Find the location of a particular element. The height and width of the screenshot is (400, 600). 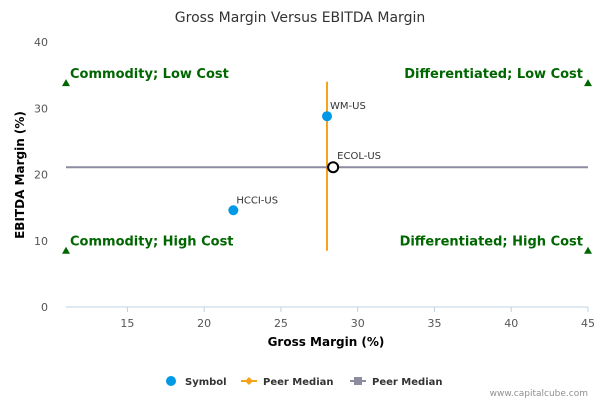

x-tick-label: 15 is located at coordinates (127, 323).